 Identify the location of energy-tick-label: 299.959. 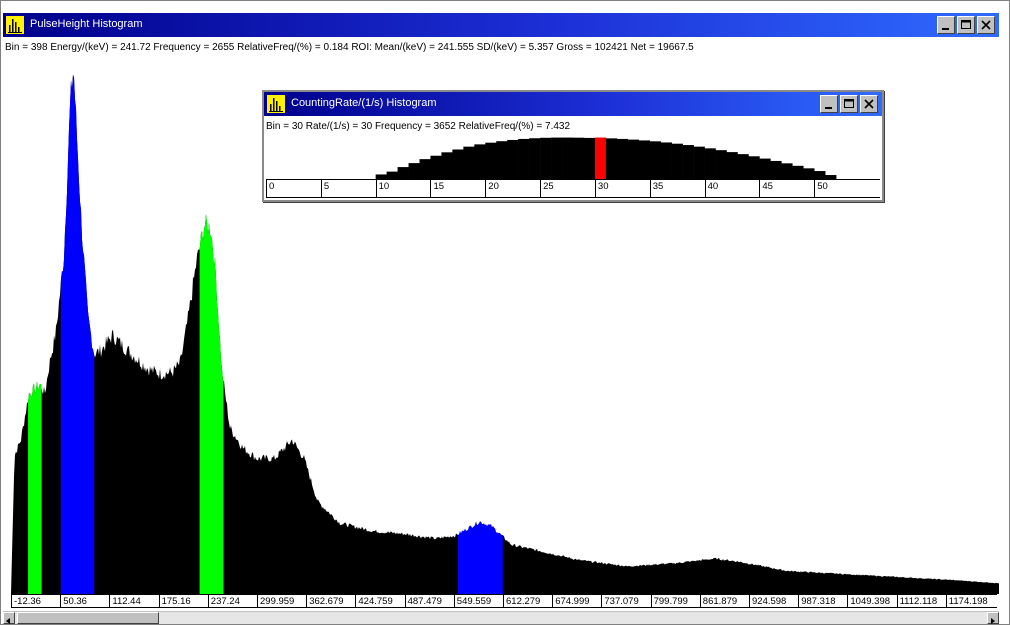
(275, 601).